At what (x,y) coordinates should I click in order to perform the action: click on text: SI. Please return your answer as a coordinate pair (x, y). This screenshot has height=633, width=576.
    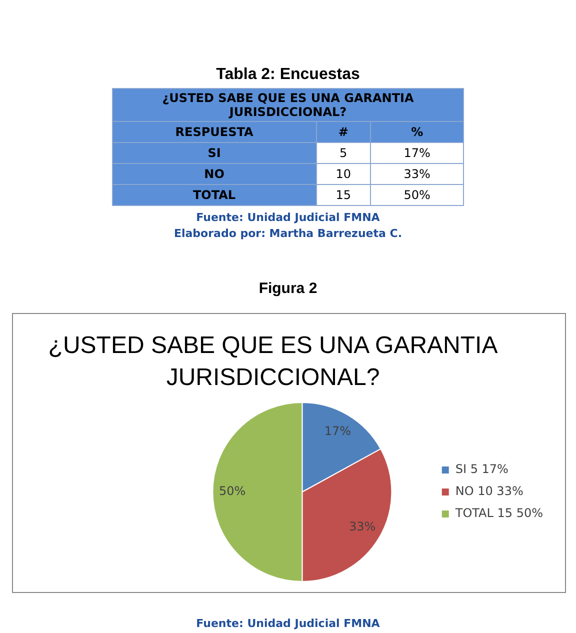
    Looking at the image, I should click on (214, 153).